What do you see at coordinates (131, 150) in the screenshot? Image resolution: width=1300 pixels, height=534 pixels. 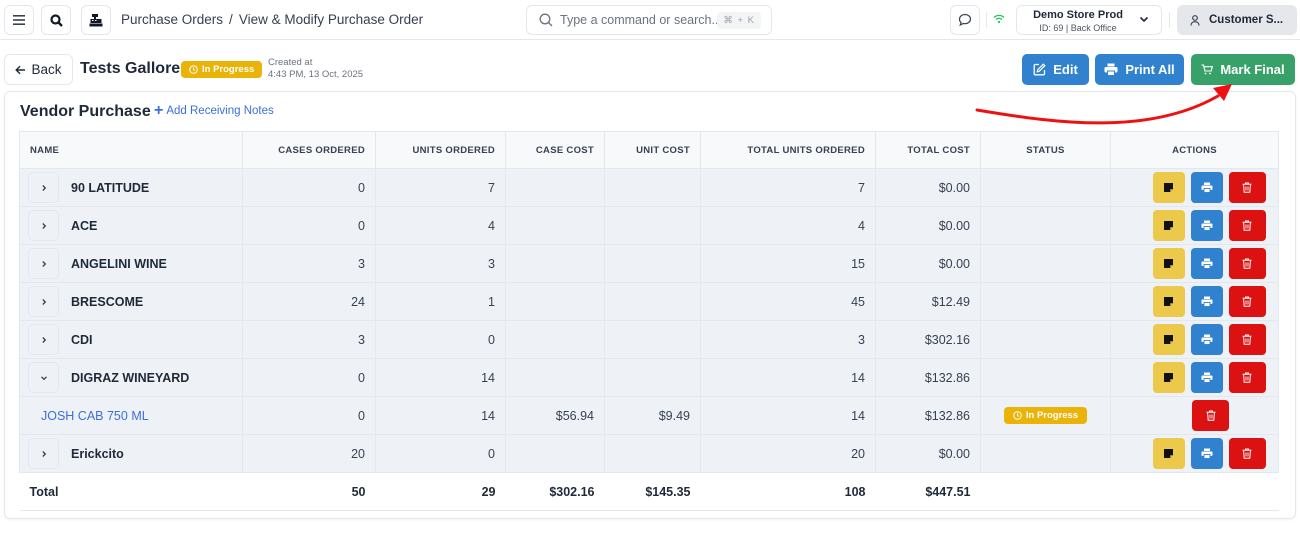 I see `col-header-name: NAME` at bounding box center [131, 150].